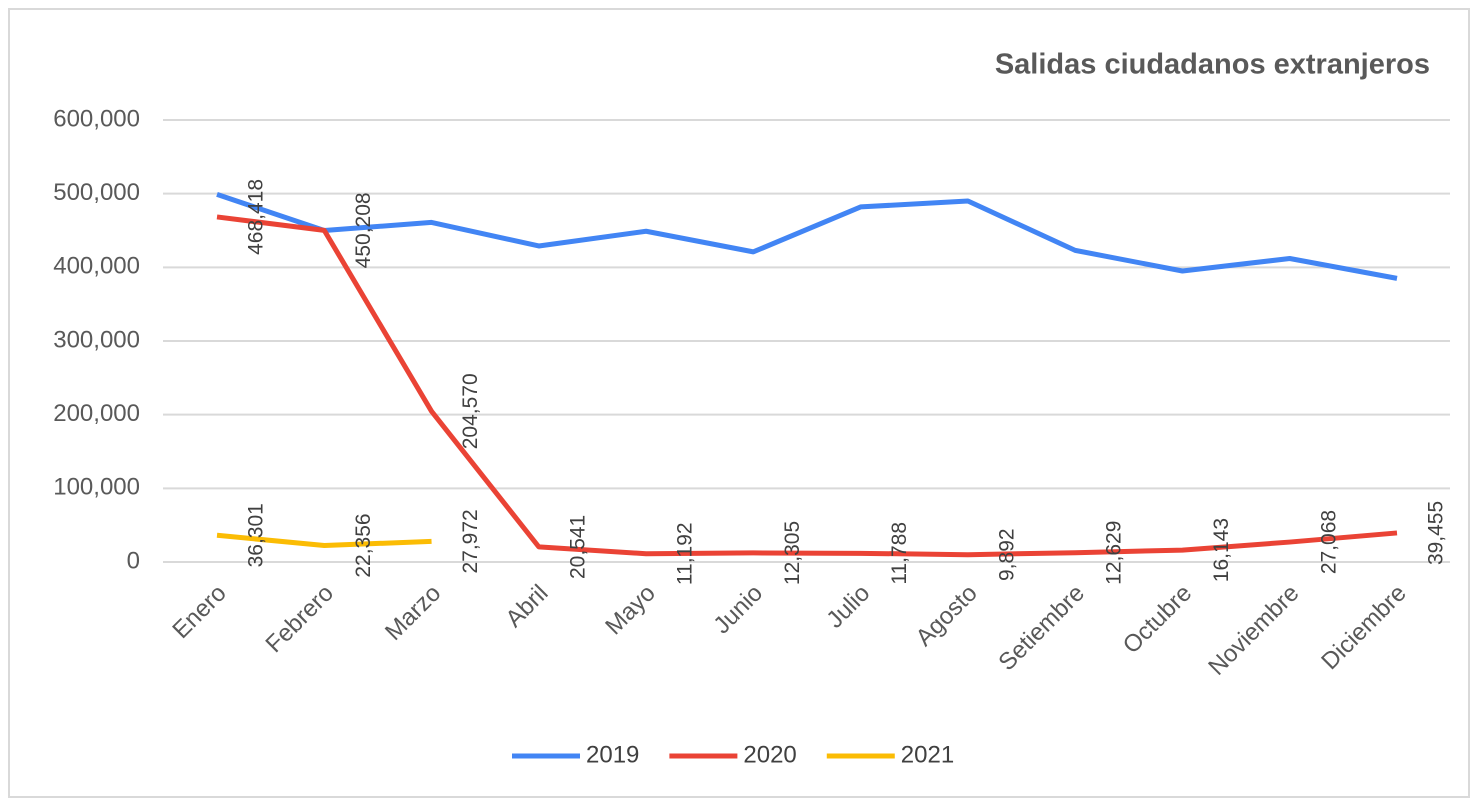  What do you see at coordinates (96, 339) in the screenshot?
I see `y-tick-label: 300,000` at bounding box center [96, 339].